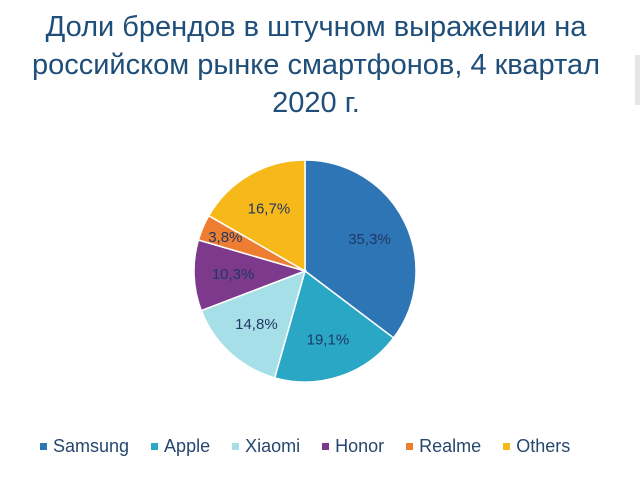 This screenshot has width=640, height=487. I want to click on chart-legend: Samsung Apple Xiaomi Honor Realme Others, so click(330, 446).